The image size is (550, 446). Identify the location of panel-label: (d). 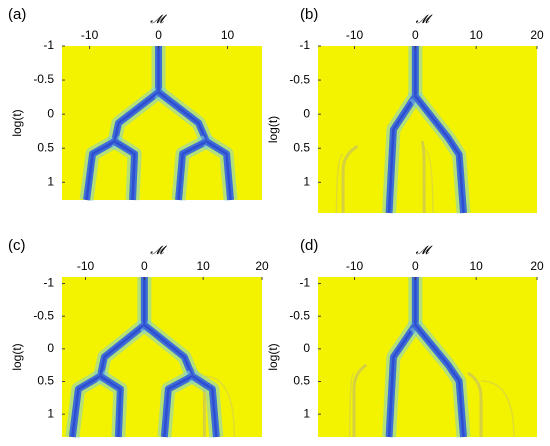
(309, 245).